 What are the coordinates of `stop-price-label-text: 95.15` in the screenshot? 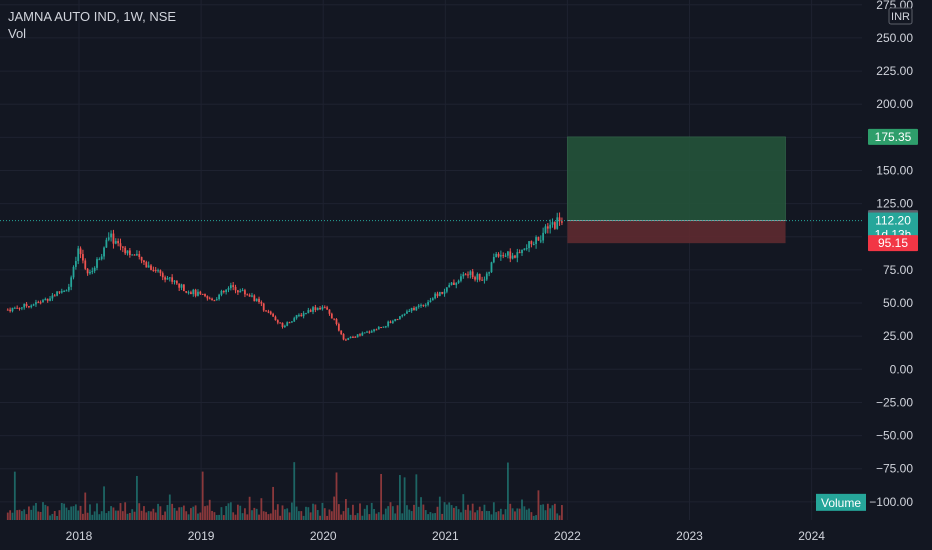 It's located at (893, 243).